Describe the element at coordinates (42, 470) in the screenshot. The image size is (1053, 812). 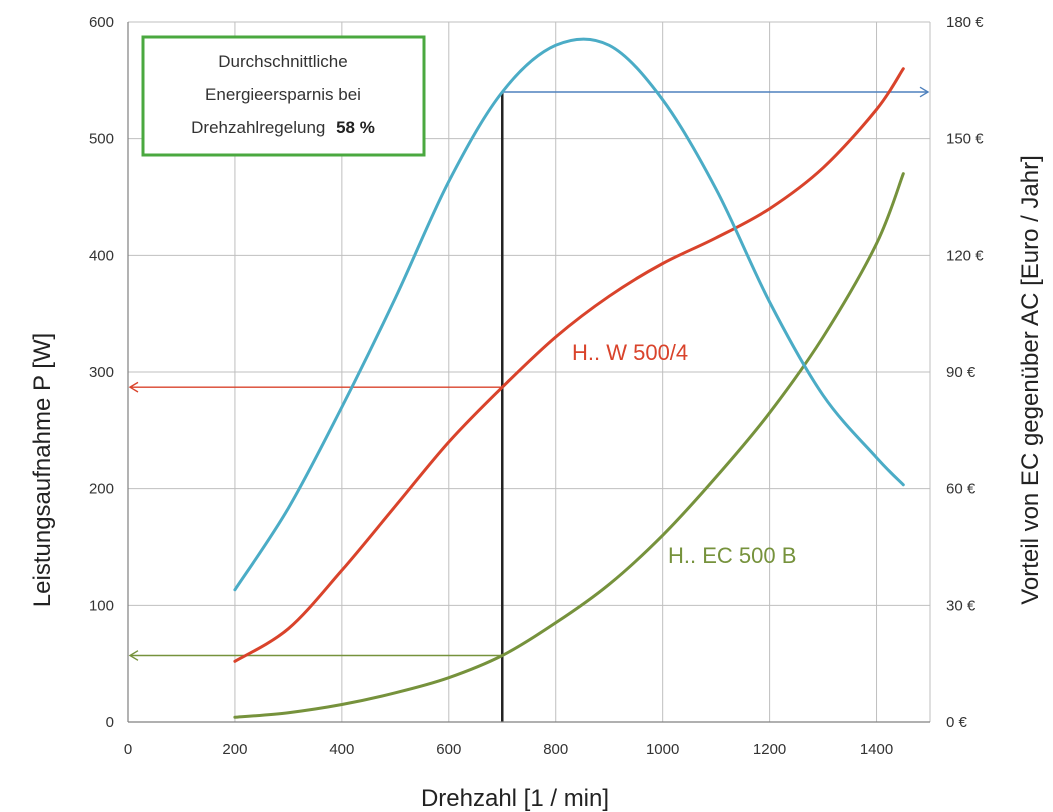
I see `y-axis-title-left: Leistungsaufnahme P [W]` at that location.